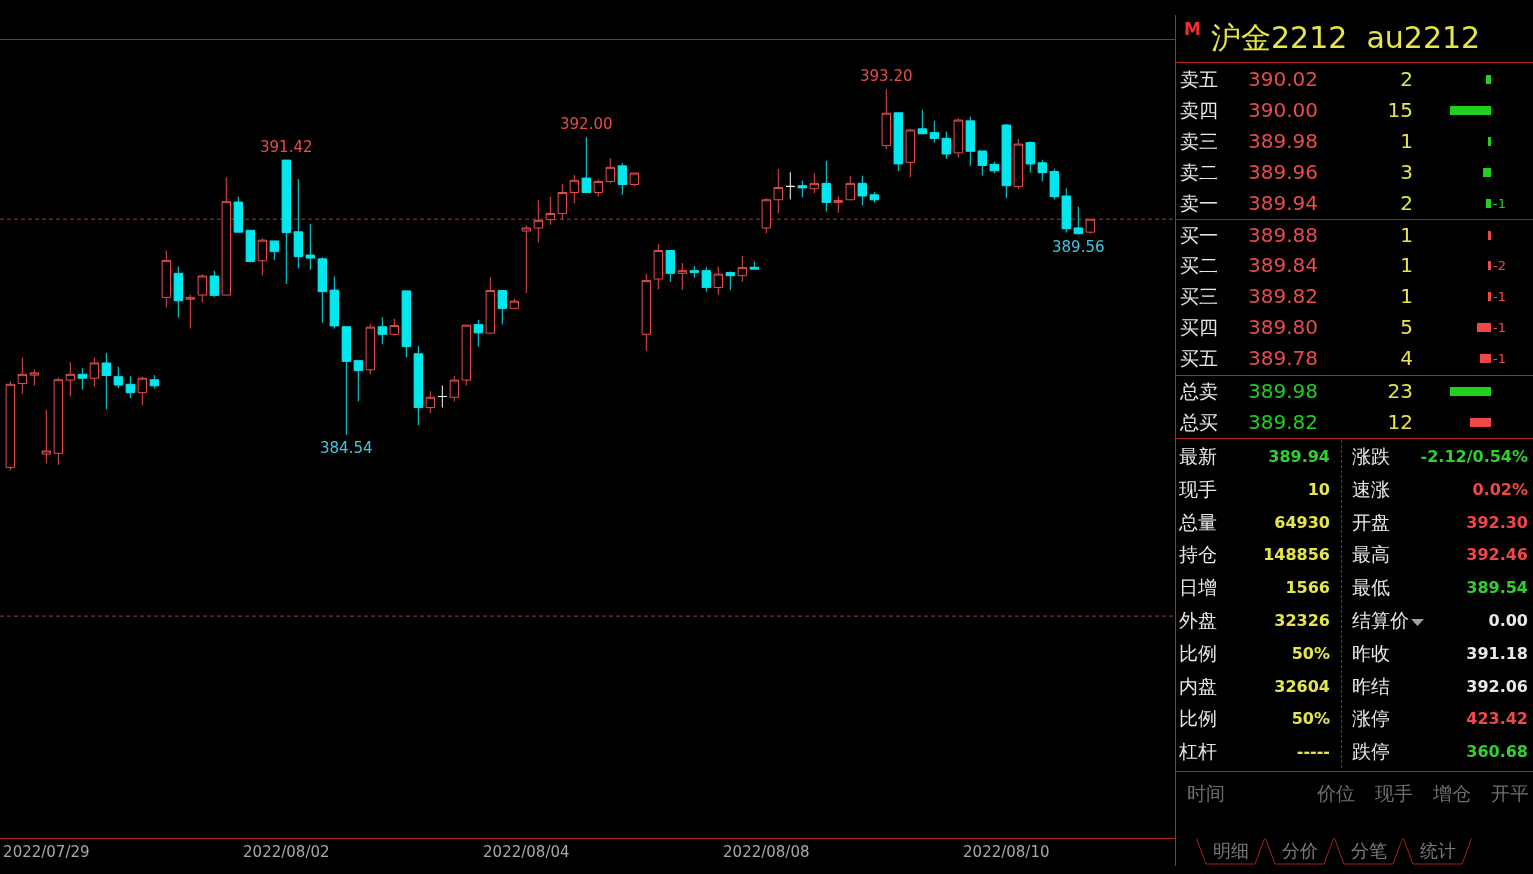 Image resolution: width=1533 pixels, height=874 pixels. Describe the element at coordinates (1497, 588) in the screenshot. I see `text: 389.54` at that location.